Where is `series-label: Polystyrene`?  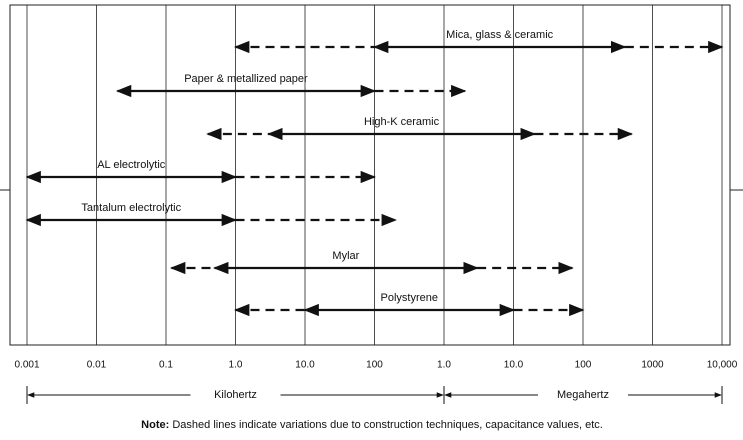 series-label: Polystyrene is located at coordinates (409, 298).